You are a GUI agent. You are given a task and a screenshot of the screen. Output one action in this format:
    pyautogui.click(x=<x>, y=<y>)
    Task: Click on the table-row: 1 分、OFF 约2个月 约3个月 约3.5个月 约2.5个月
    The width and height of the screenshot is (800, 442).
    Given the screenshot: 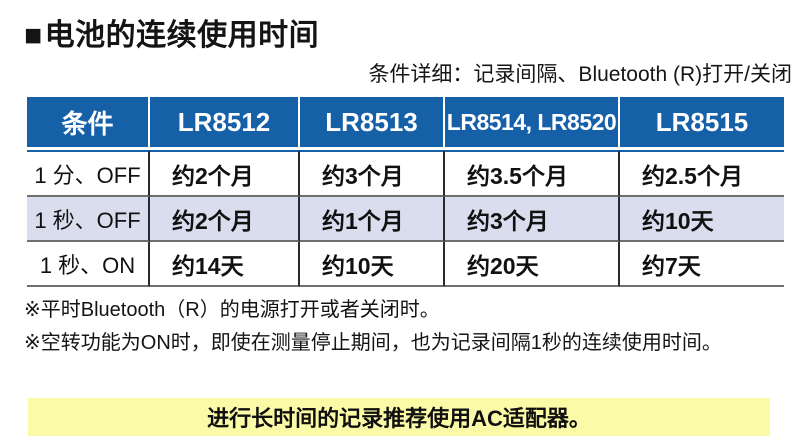 What is the action you would take?
    pyautogui.click(x=405, y=173)
    